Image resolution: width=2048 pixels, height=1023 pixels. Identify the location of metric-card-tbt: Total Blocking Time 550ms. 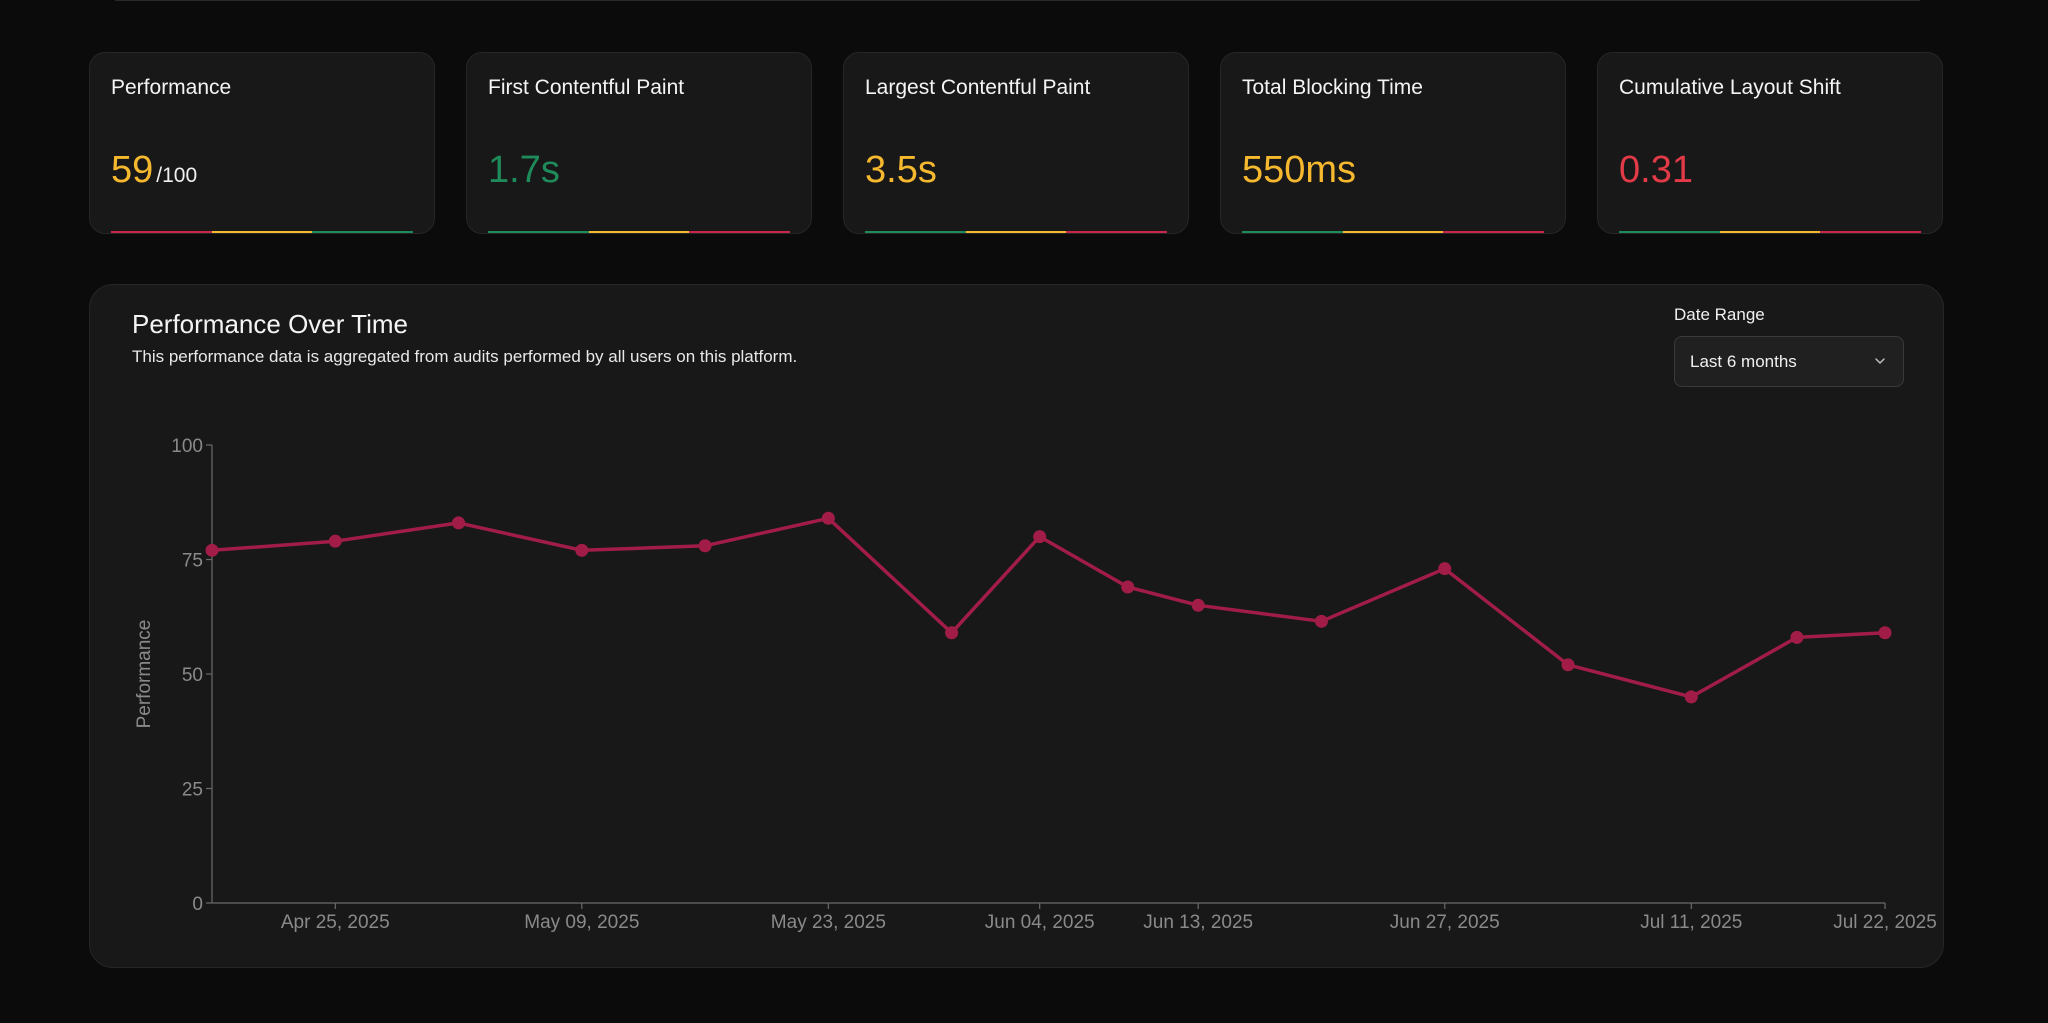
(1393, 143).